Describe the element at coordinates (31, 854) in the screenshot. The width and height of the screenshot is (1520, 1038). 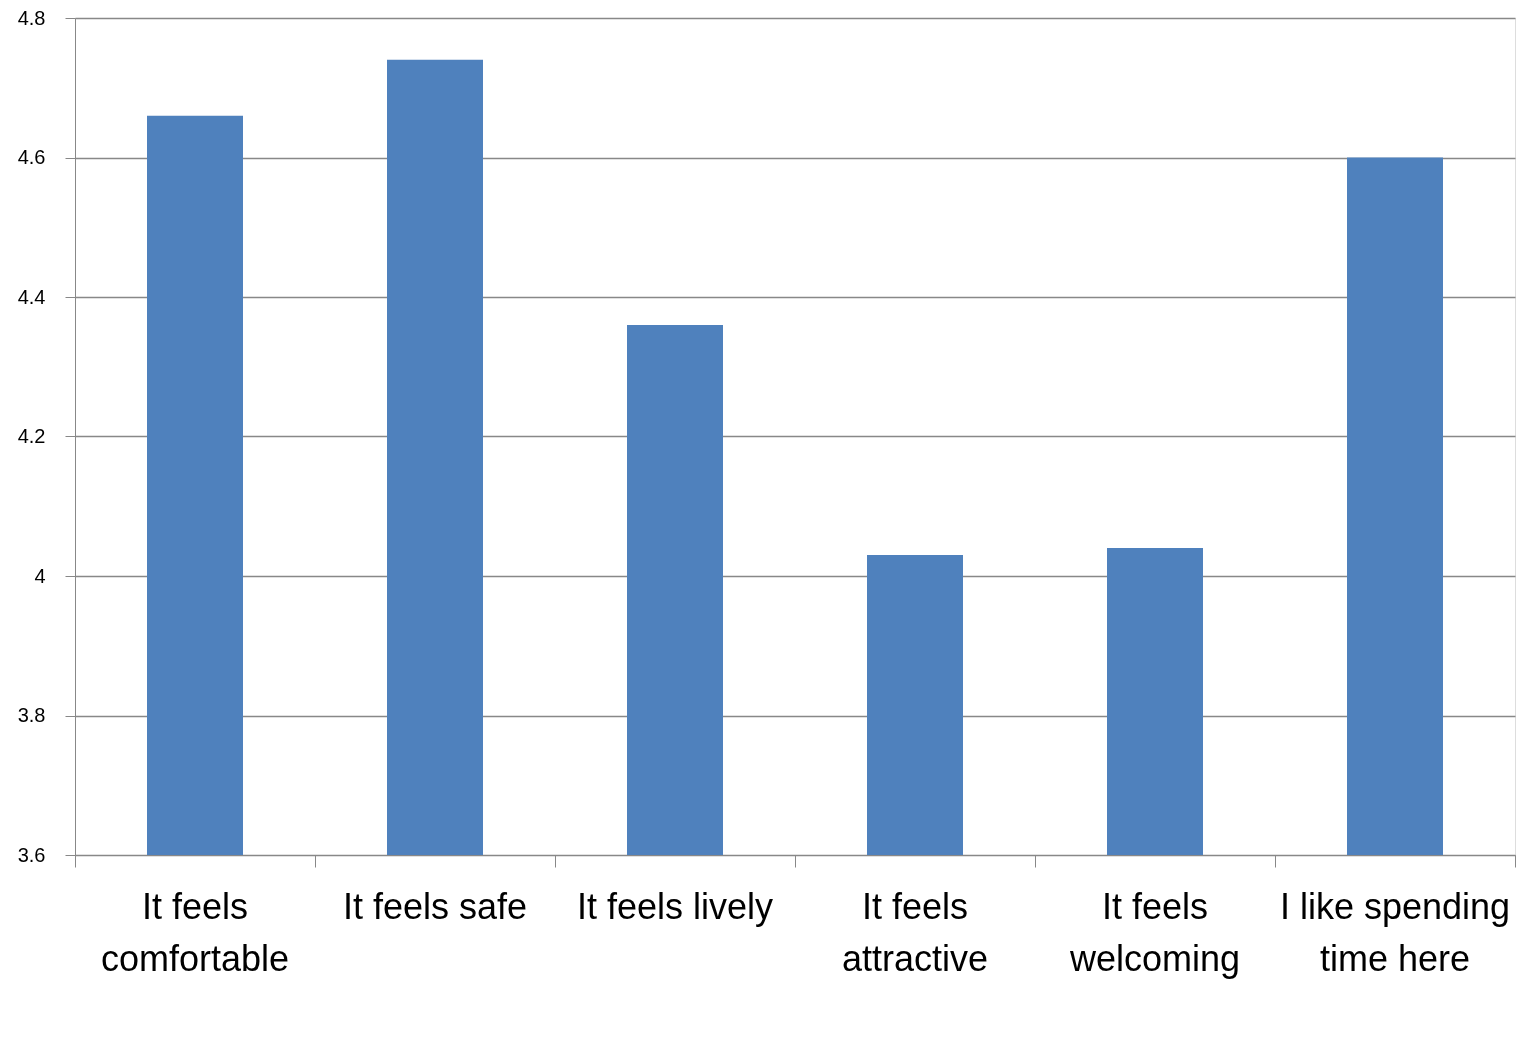
I see `y-tick-label: 3.6` at that location.